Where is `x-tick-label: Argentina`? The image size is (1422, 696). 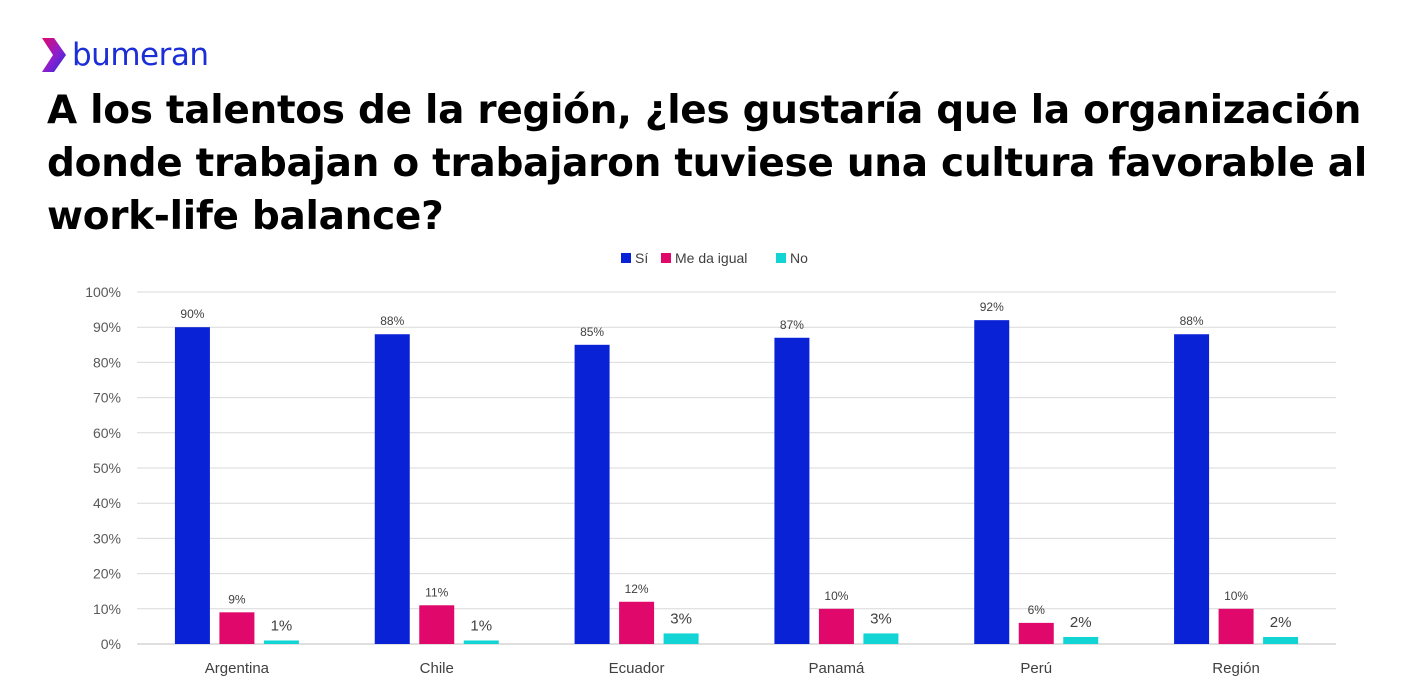
x-tick-label: Argentina is located at coordinates (237, 668).